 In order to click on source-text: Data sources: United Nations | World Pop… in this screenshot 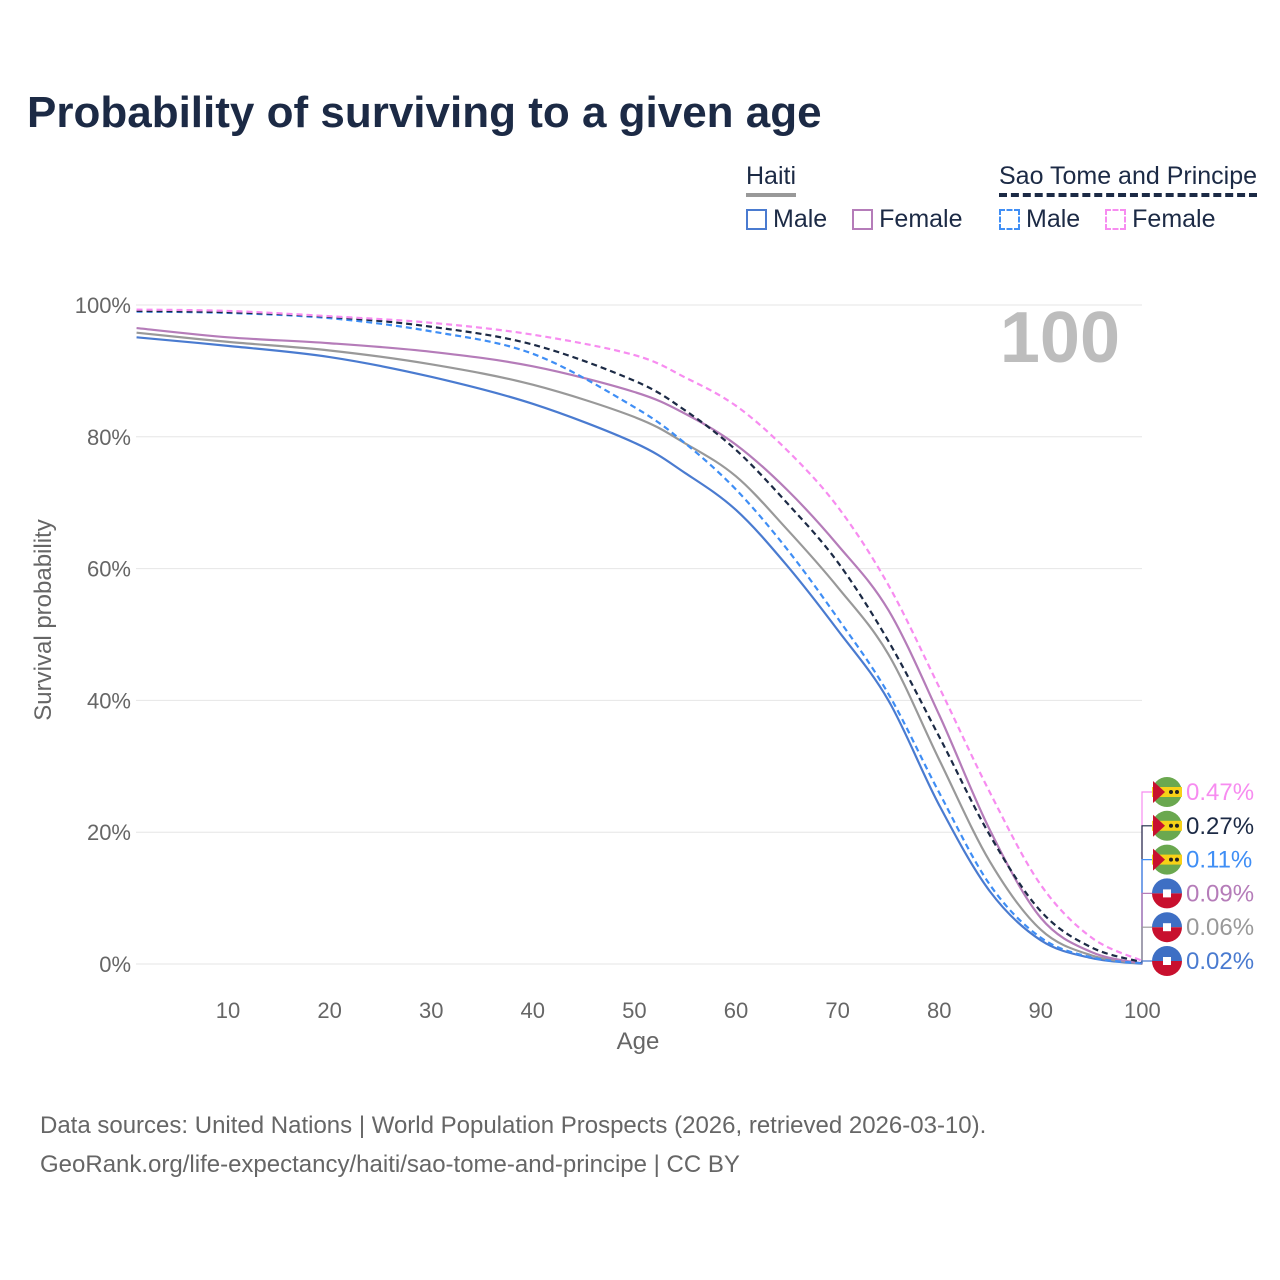, I will do `click(513, 1125)`.